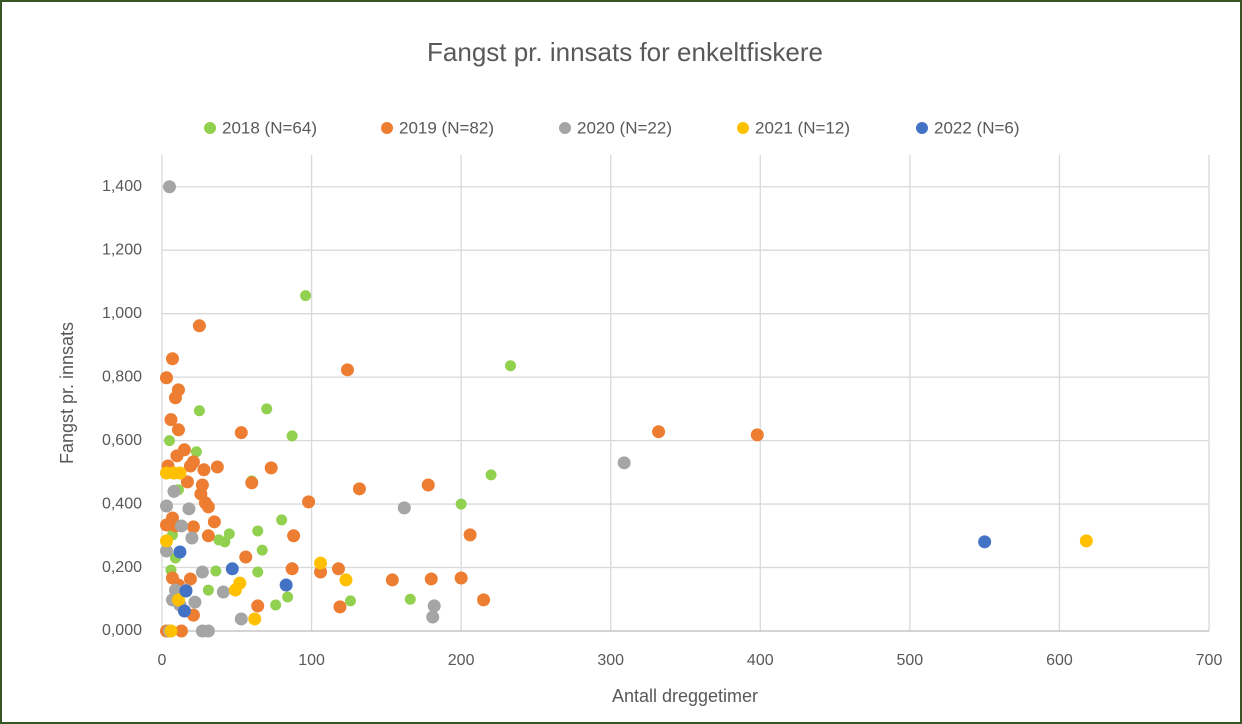 The height and width of the screenshot is (724, 1242). Describe the element at coordinates (269, 127) in the screenshot. I see `legend-label: 2018 (N=64)` at that location.